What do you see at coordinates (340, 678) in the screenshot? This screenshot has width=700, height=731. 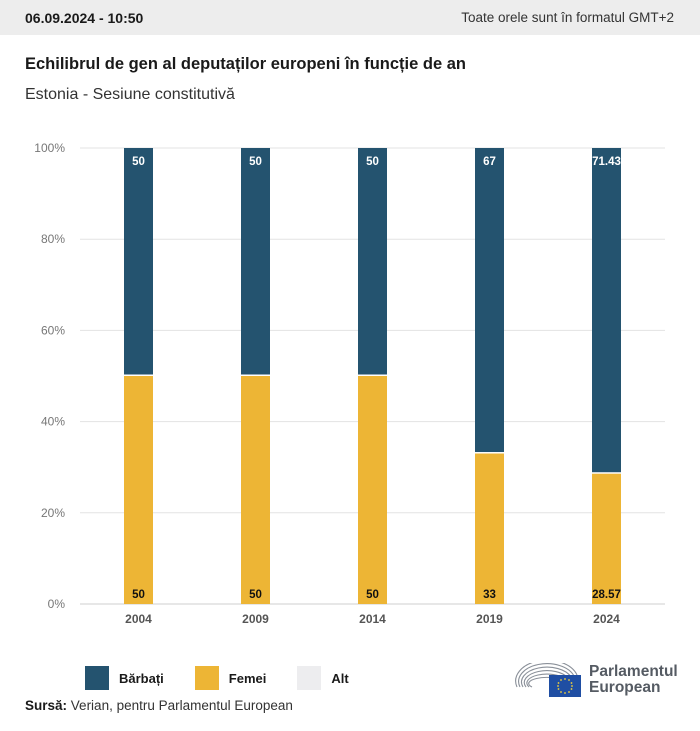 I see `legend-label: Alt` at bounding box center [340, 678].